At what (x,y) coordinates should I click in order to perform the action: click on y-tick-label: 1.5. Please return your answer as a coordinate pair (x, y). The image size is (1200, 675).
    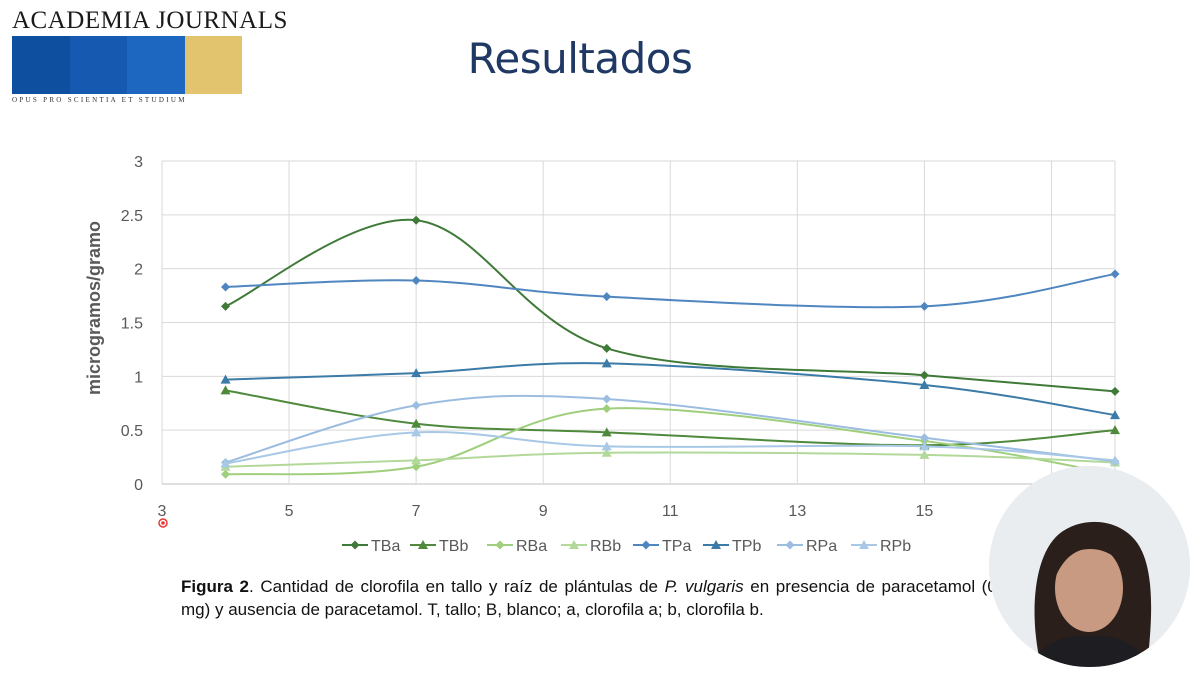
    Looking at the image, I should click on (132, 324).